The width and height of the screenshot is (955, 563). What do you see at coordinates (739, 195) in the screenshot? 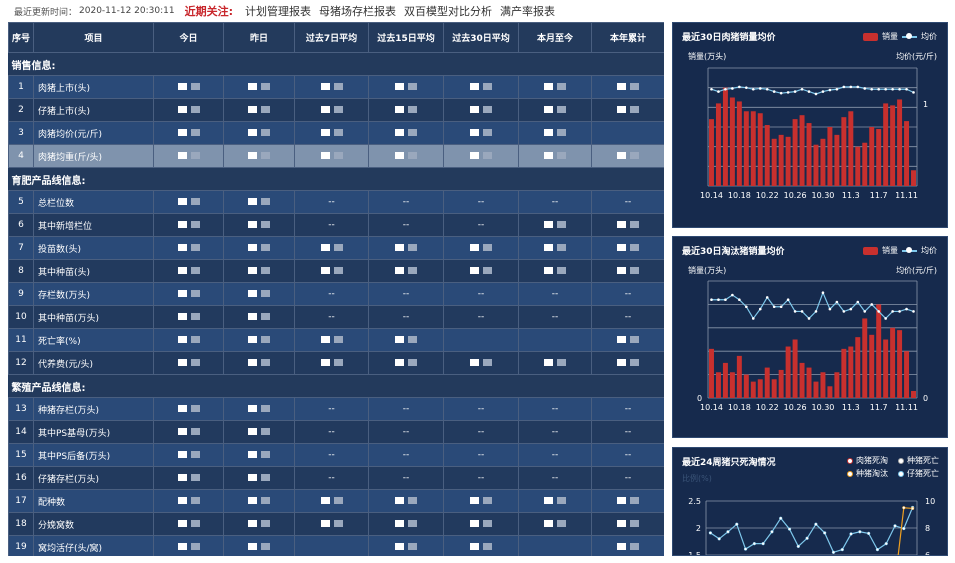
I see `x-tick-label: 10.18` at bounding box center [739, 195].